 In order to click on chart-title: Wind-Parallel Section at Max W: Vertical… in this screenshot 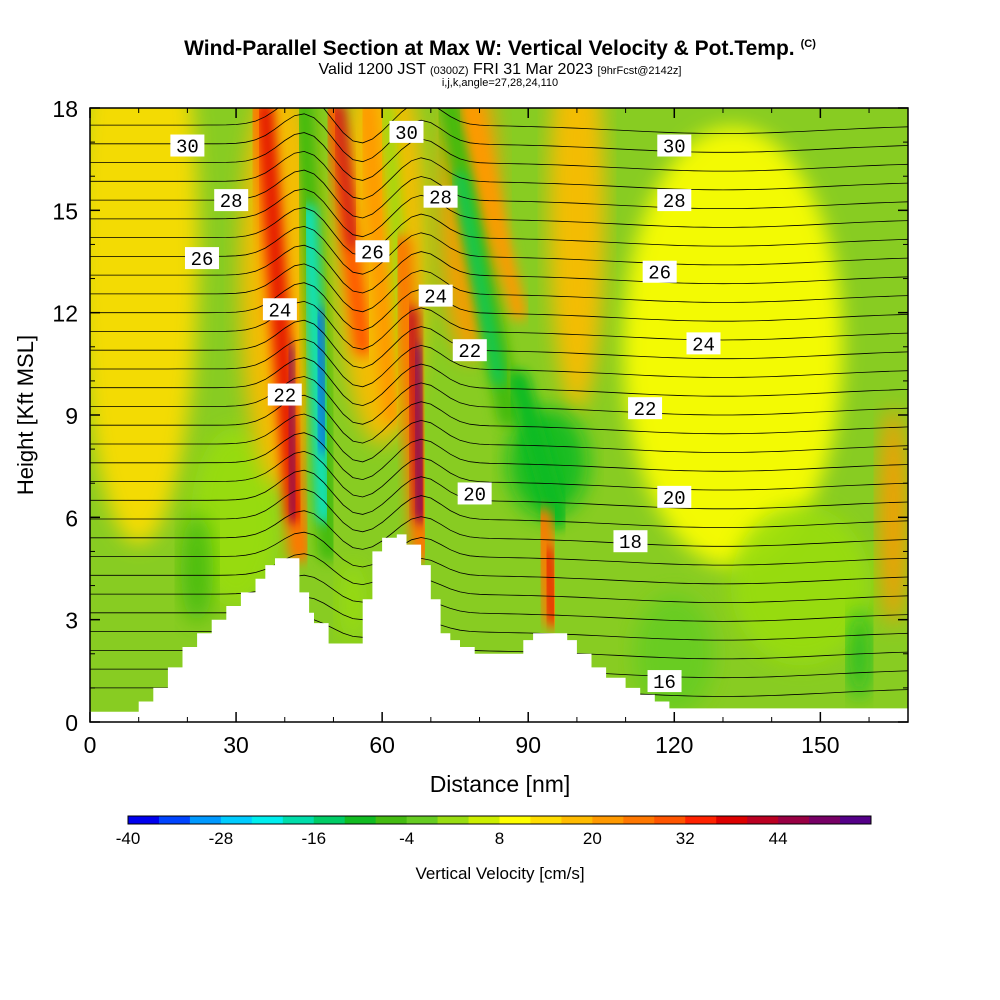, I will do `click(500, 49)`.